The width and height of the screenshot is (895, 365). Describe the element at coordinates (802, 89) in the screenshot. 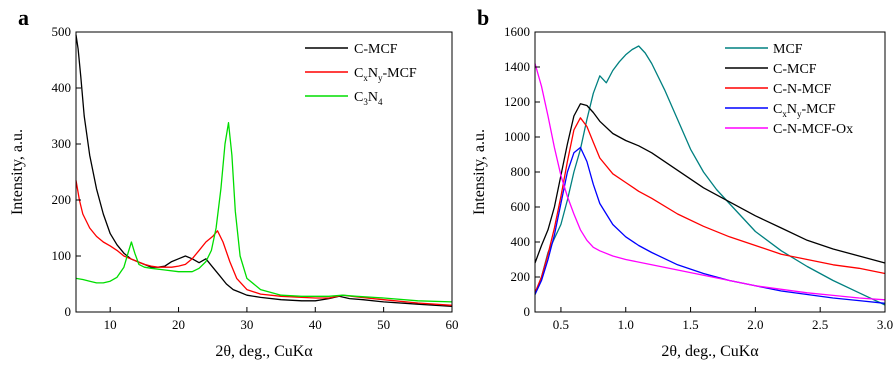

I see `panel-b-legend-entry-2: C-N-MCF` at that location.